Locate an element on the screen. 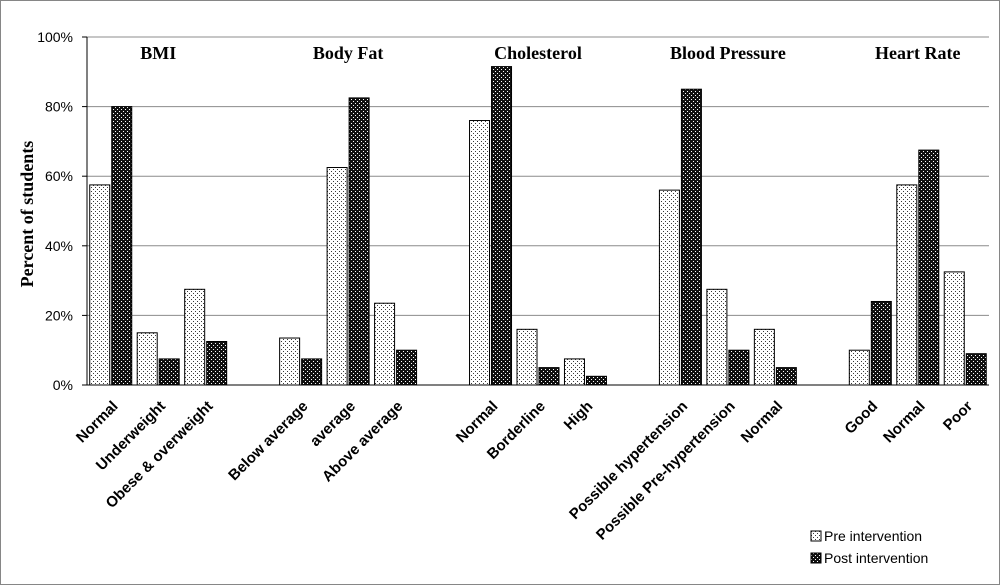 The image size is (1000, 586). x-category-label: Below average is located at coordinates (268, 441).